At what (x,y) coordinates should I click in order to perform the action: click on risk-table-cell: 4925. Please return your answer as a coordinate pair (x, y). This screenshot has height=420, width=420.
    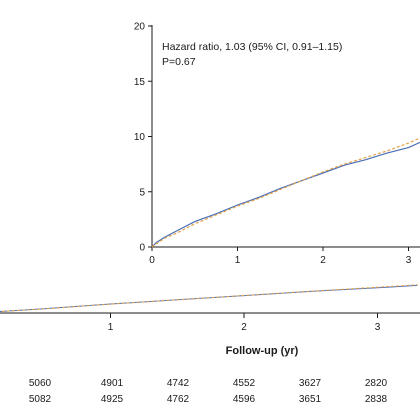
    Looking at the image, I should click on (112, 399).